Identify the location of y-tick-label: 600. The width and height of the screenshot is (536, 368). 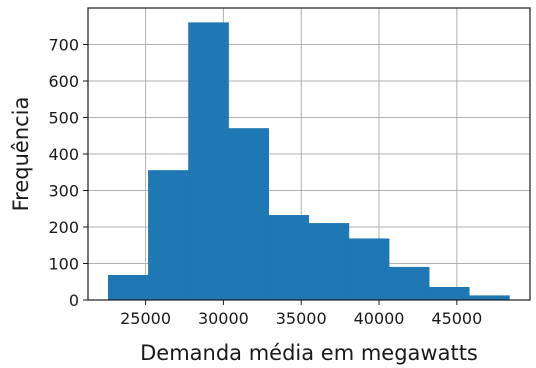
(63, 81).